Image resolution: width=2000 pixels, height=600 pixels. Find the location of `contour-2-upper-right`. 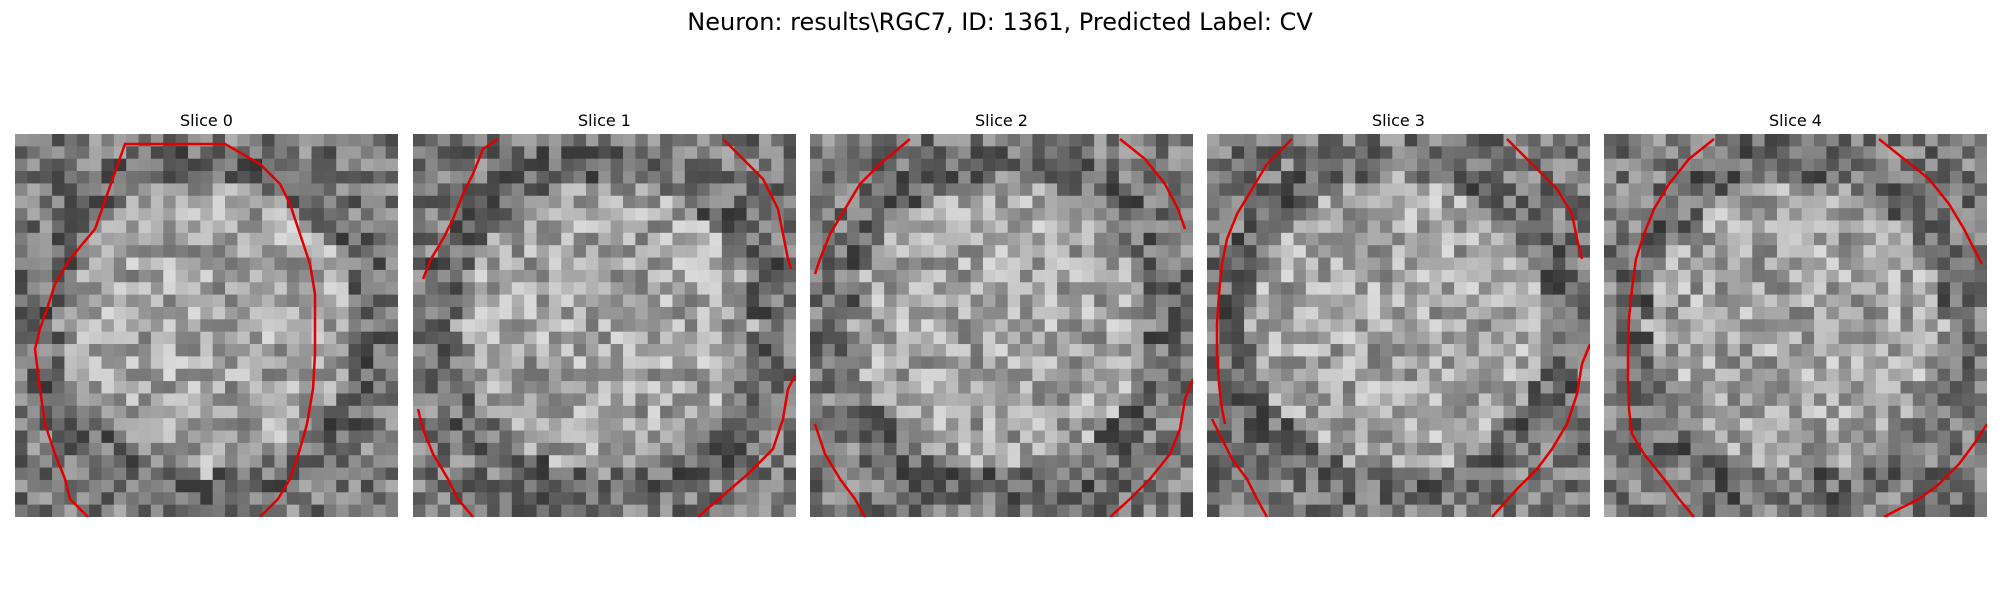

contour-2-upper-right is located at coordinates (1153, 184).